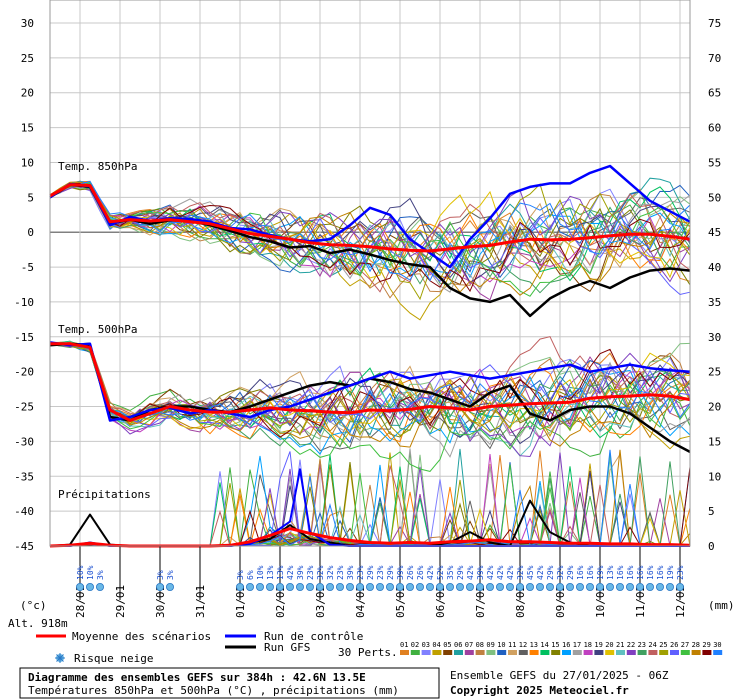  Describe the element at coordinates (250, 581) in the screenshot. I see `snow-risk-marker: 6%` at that location.